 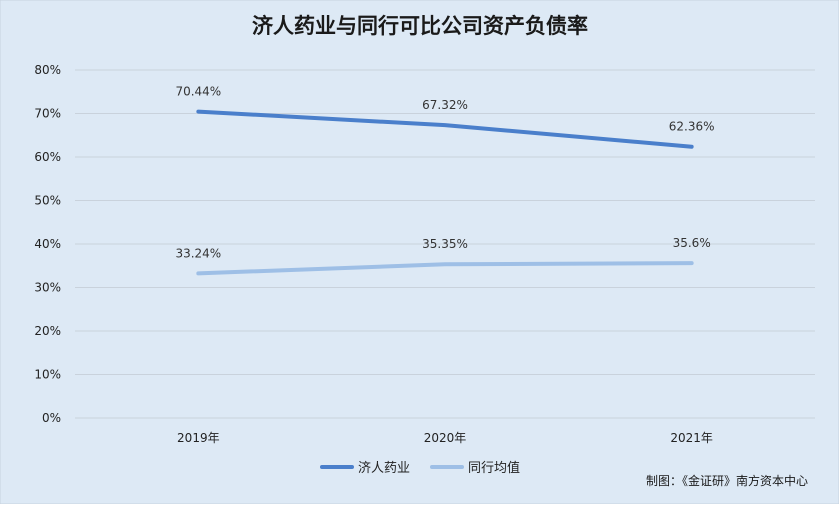 What do you see at coordinates (198, 438) in the screenshot?
I see `x-tick-label: 2019年` at bounding box center [198, 438].